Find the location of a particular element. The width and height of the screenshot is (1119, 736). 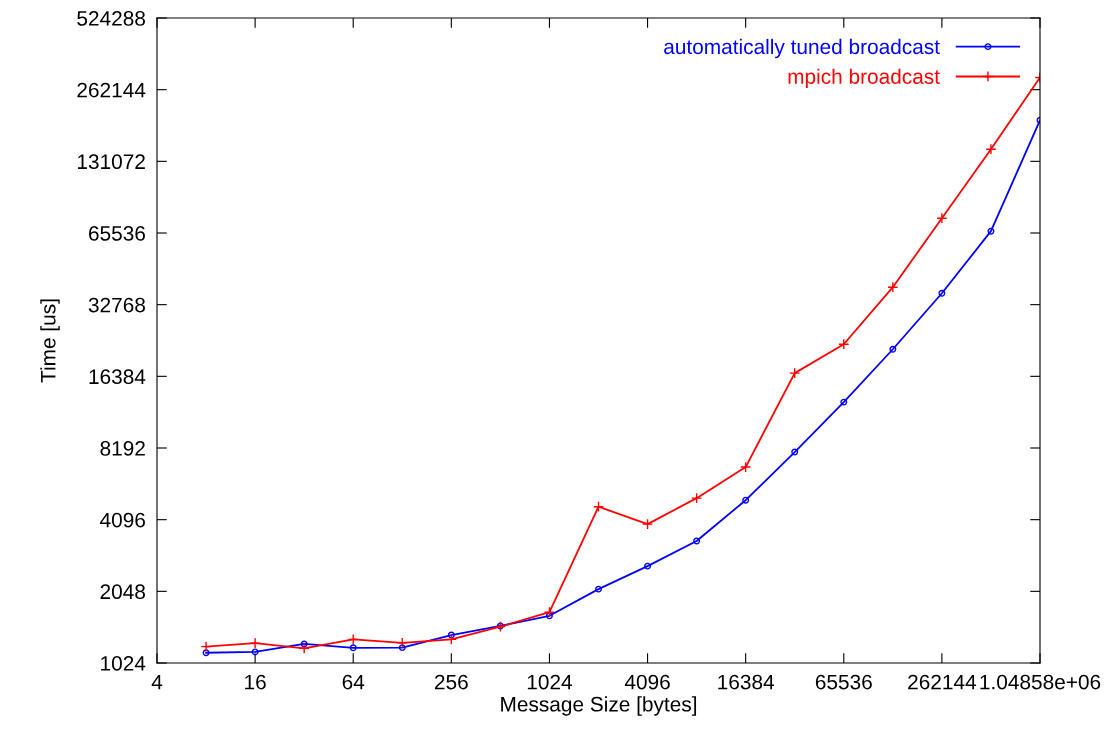

x-tick-label: 4 is located at coordinates (157, 682).